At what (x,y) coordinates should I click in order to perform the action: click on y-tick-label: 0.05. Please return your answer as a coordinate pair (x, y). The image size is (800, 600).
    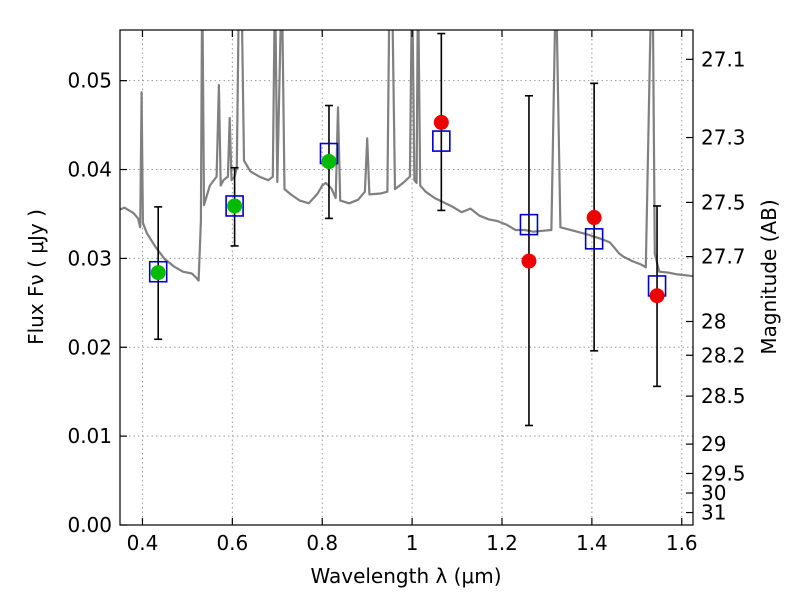
    Looking at the image, I should click on (89, 81).